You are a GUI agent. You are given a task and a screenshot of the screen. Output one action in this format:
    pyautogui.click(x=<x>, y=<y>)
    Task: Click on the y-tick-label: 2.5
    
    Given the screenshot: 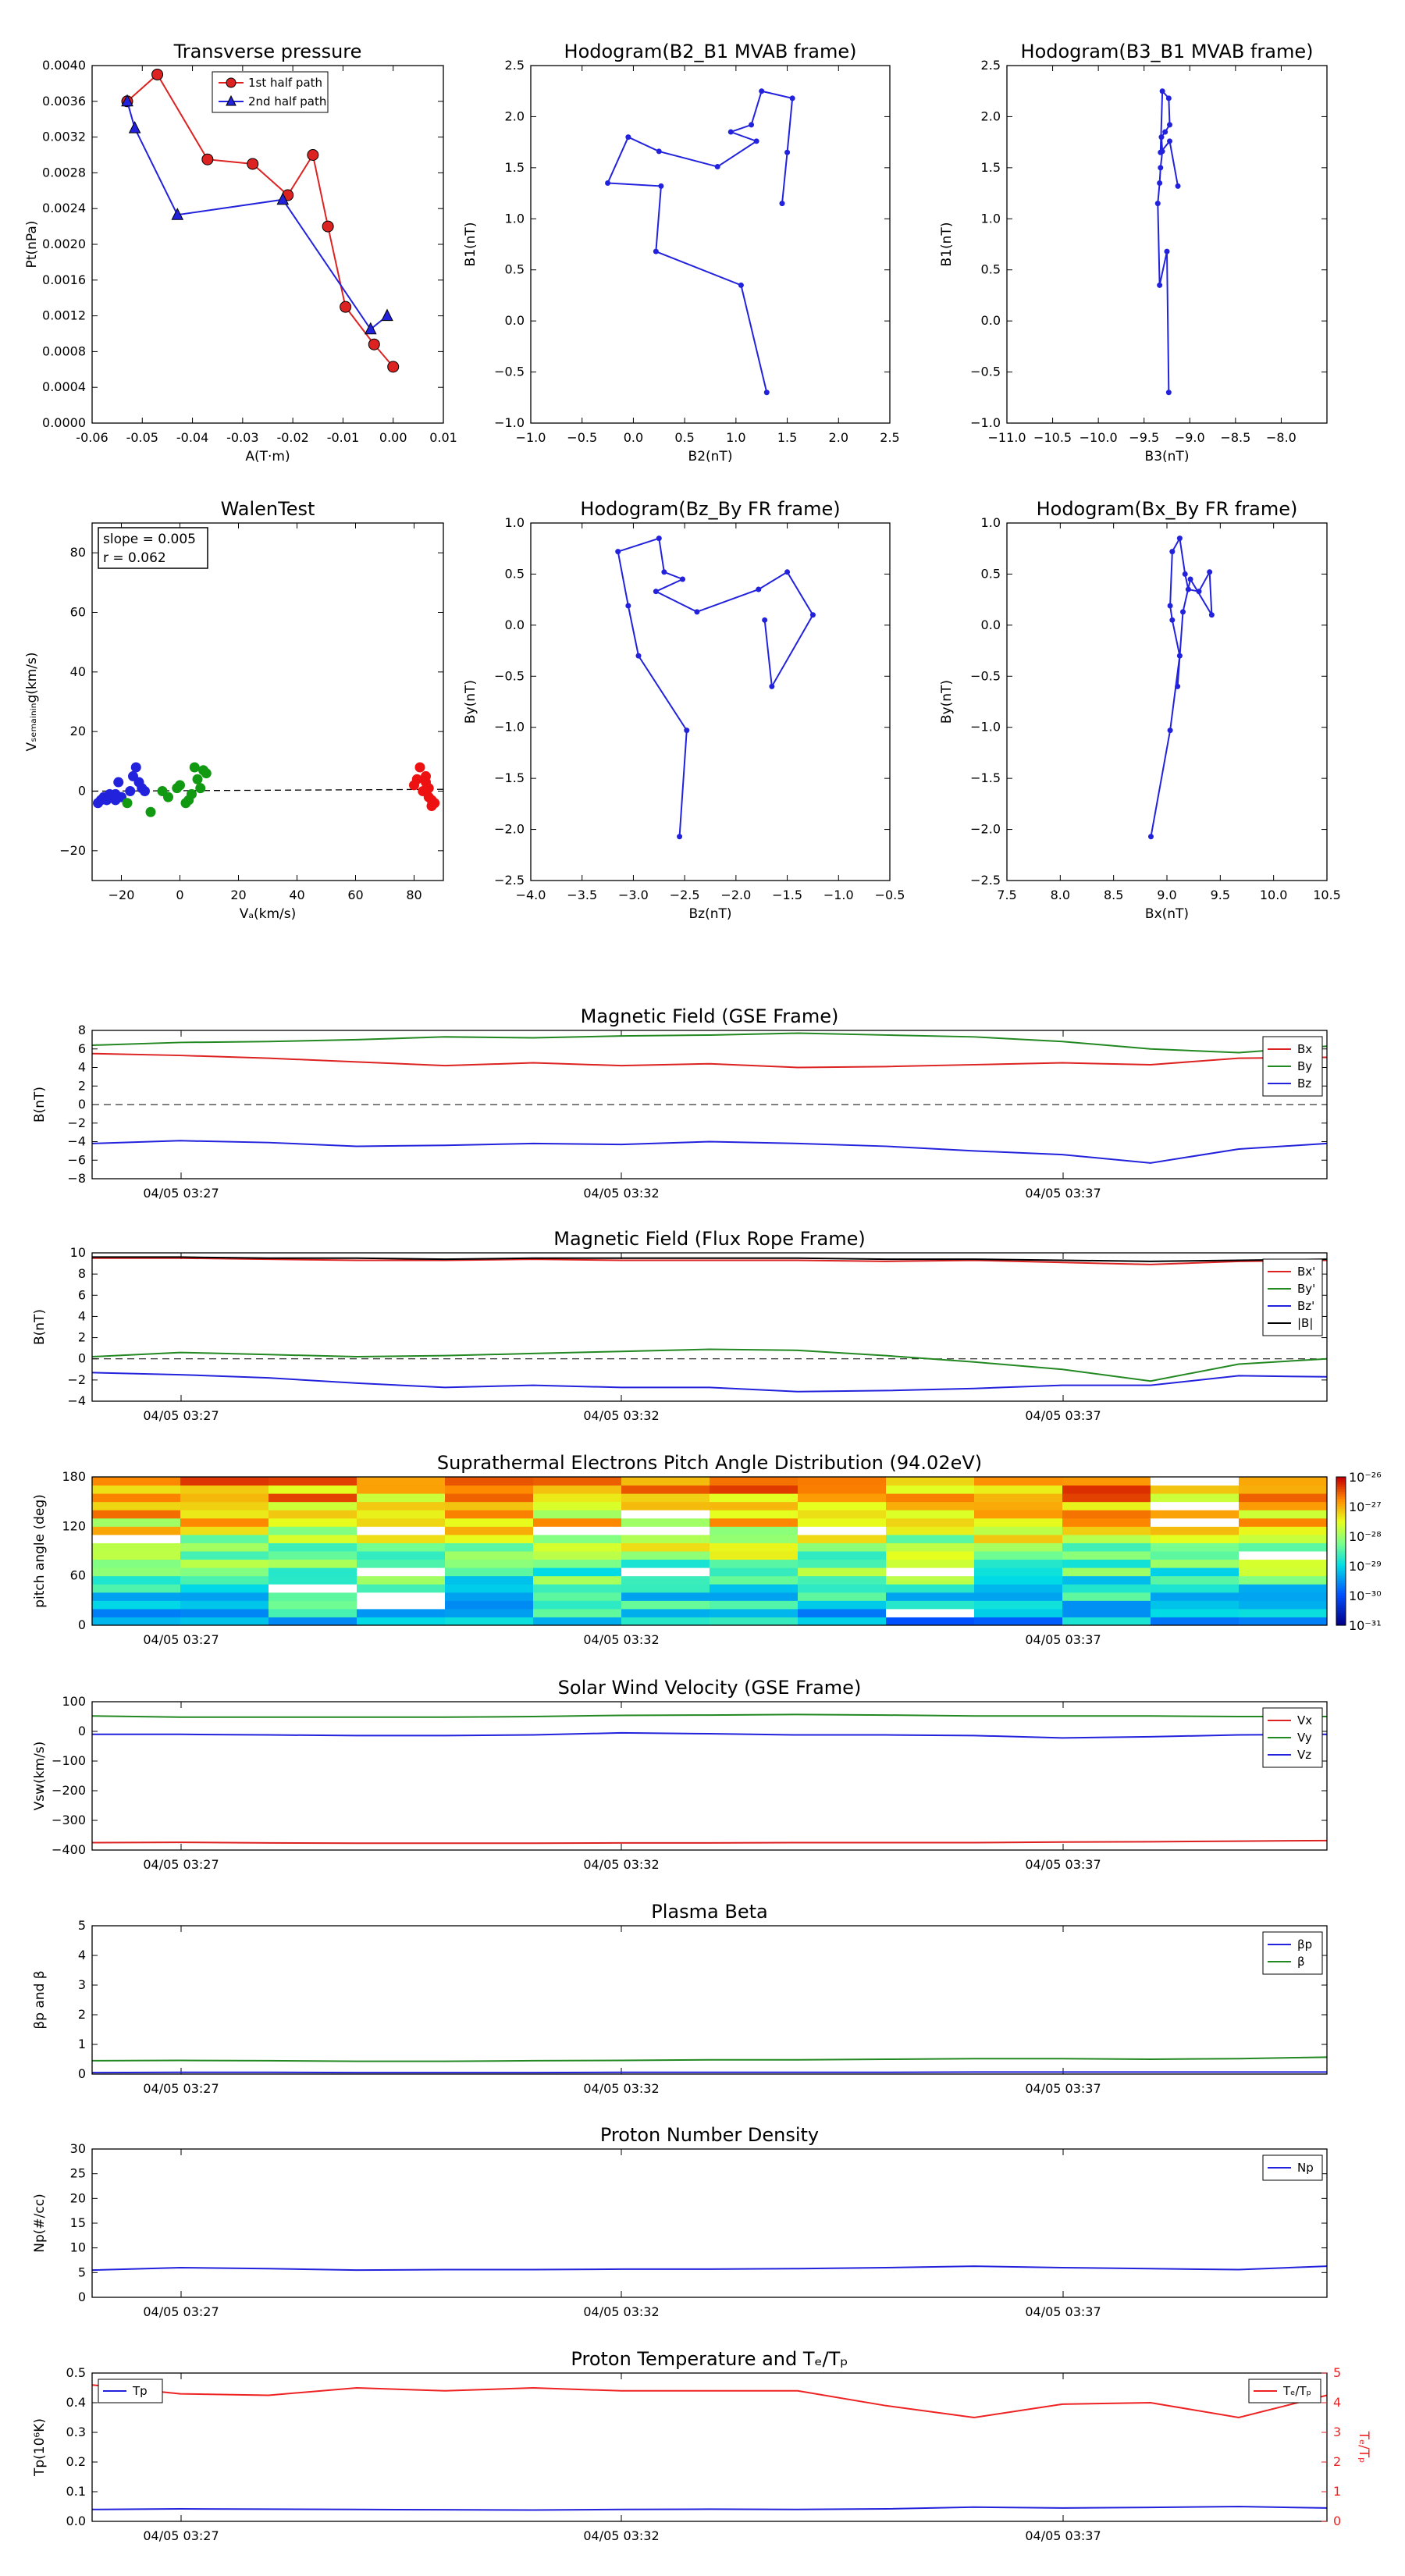 What is the action you would take?
    pyautogui.click(x=515, y=65)
    